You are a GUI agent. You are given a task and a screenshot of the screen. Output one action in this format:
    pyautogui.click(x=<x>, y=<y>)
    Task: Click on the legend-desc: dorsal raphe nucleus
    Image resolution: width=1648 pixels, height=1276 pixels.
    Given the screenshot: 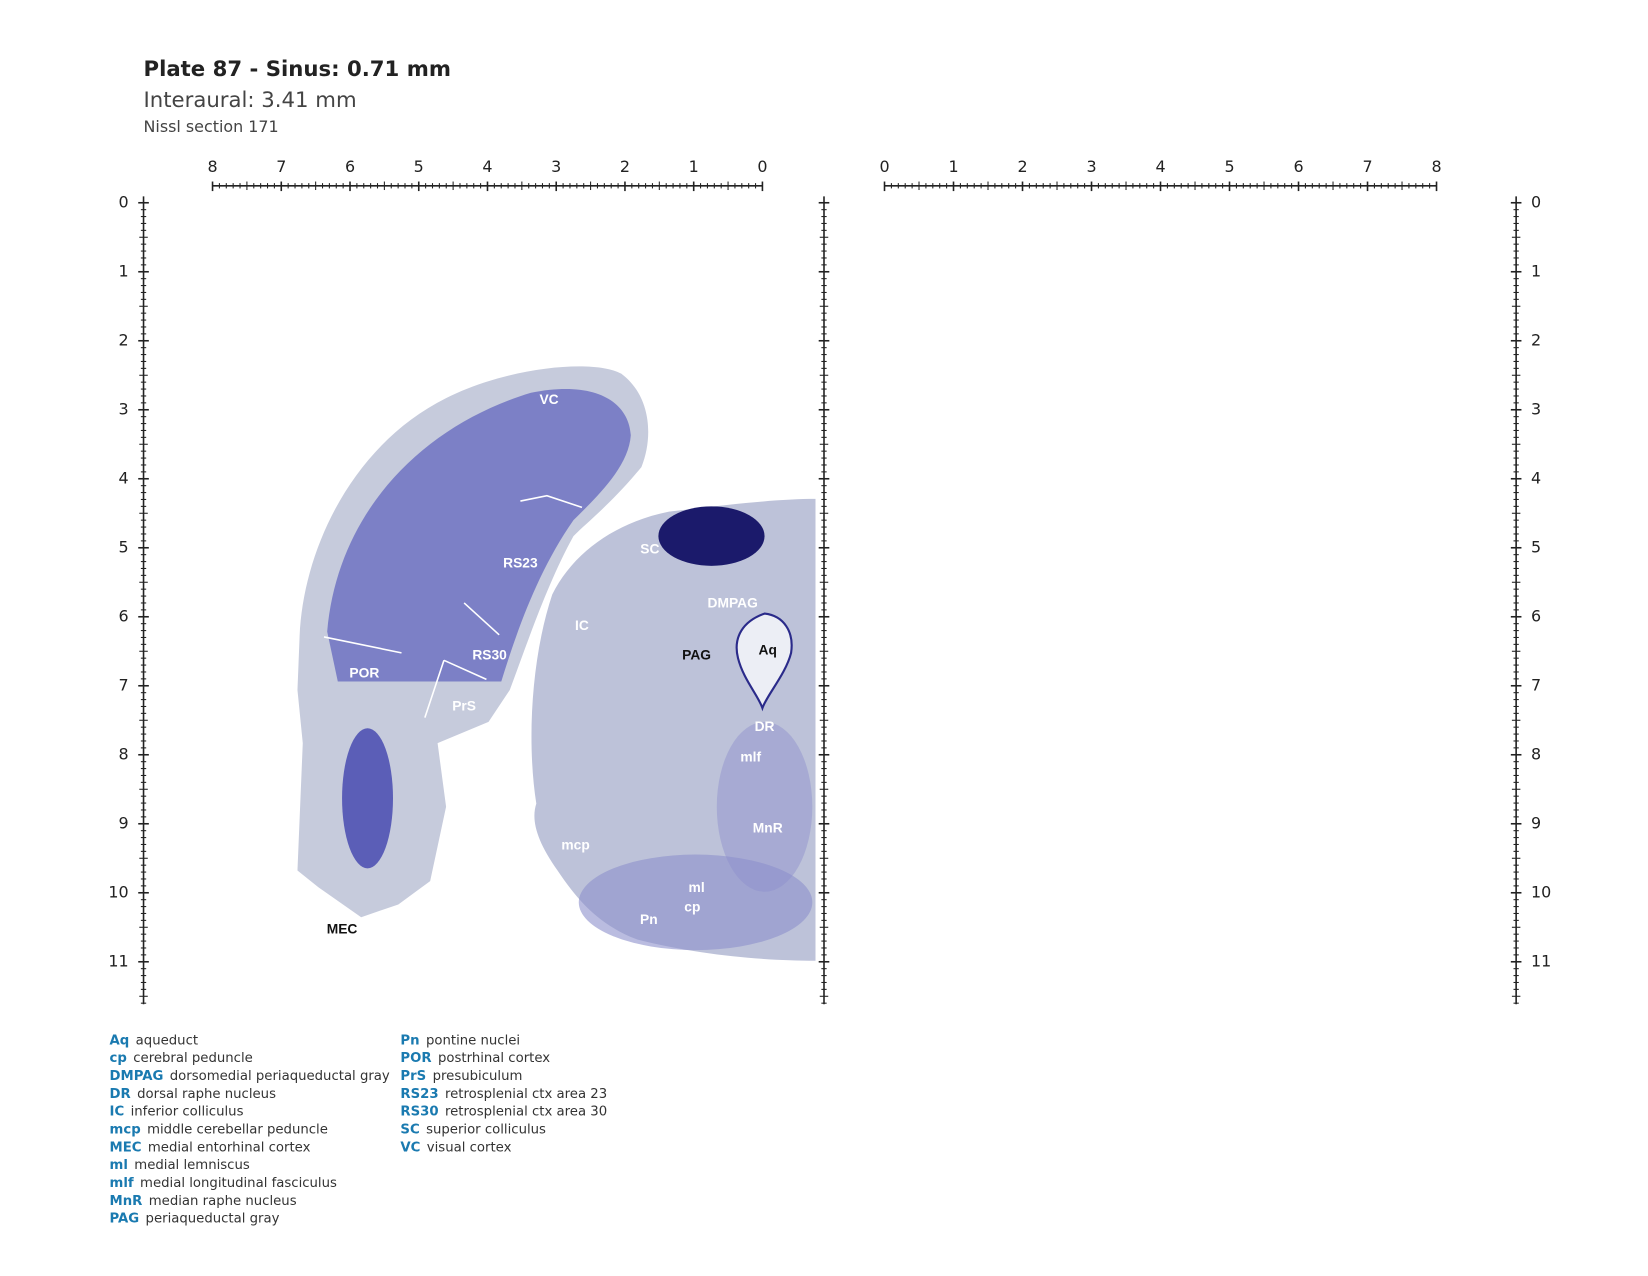 What is the action you would take?
    pyautogui.click(x=206, y=1094)
    